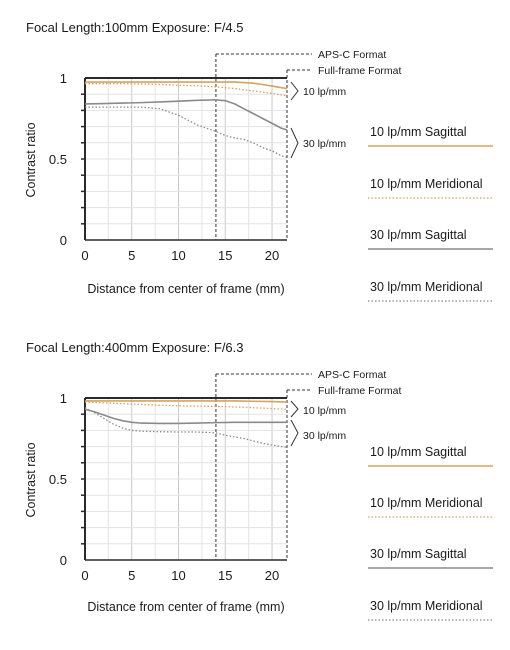  I want to click on chart-title: Focal Length:400mm Exposure: F/6.3, so click(135, 347).